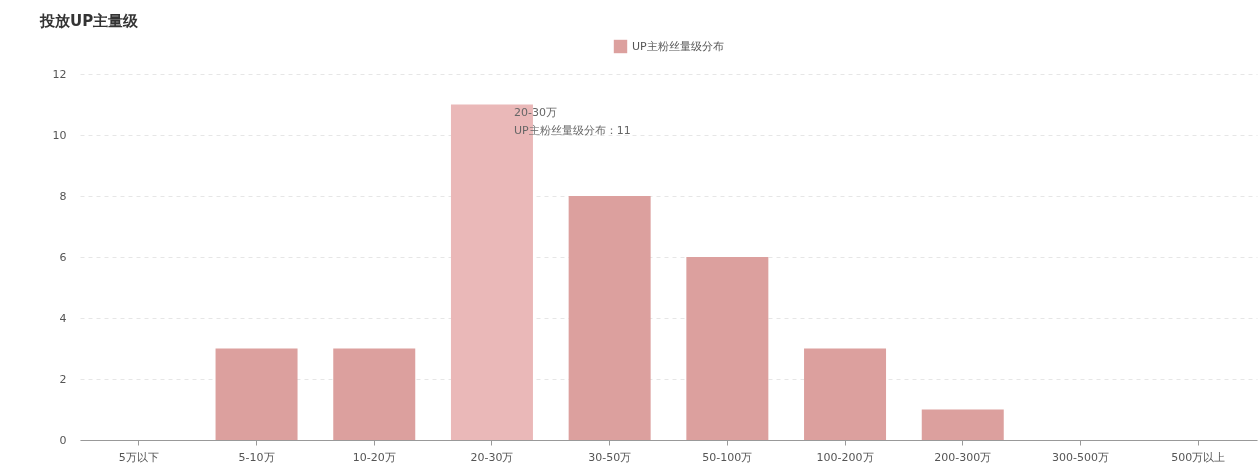  I want to click on x-tick-label: 5万以下, so click(138, 457).